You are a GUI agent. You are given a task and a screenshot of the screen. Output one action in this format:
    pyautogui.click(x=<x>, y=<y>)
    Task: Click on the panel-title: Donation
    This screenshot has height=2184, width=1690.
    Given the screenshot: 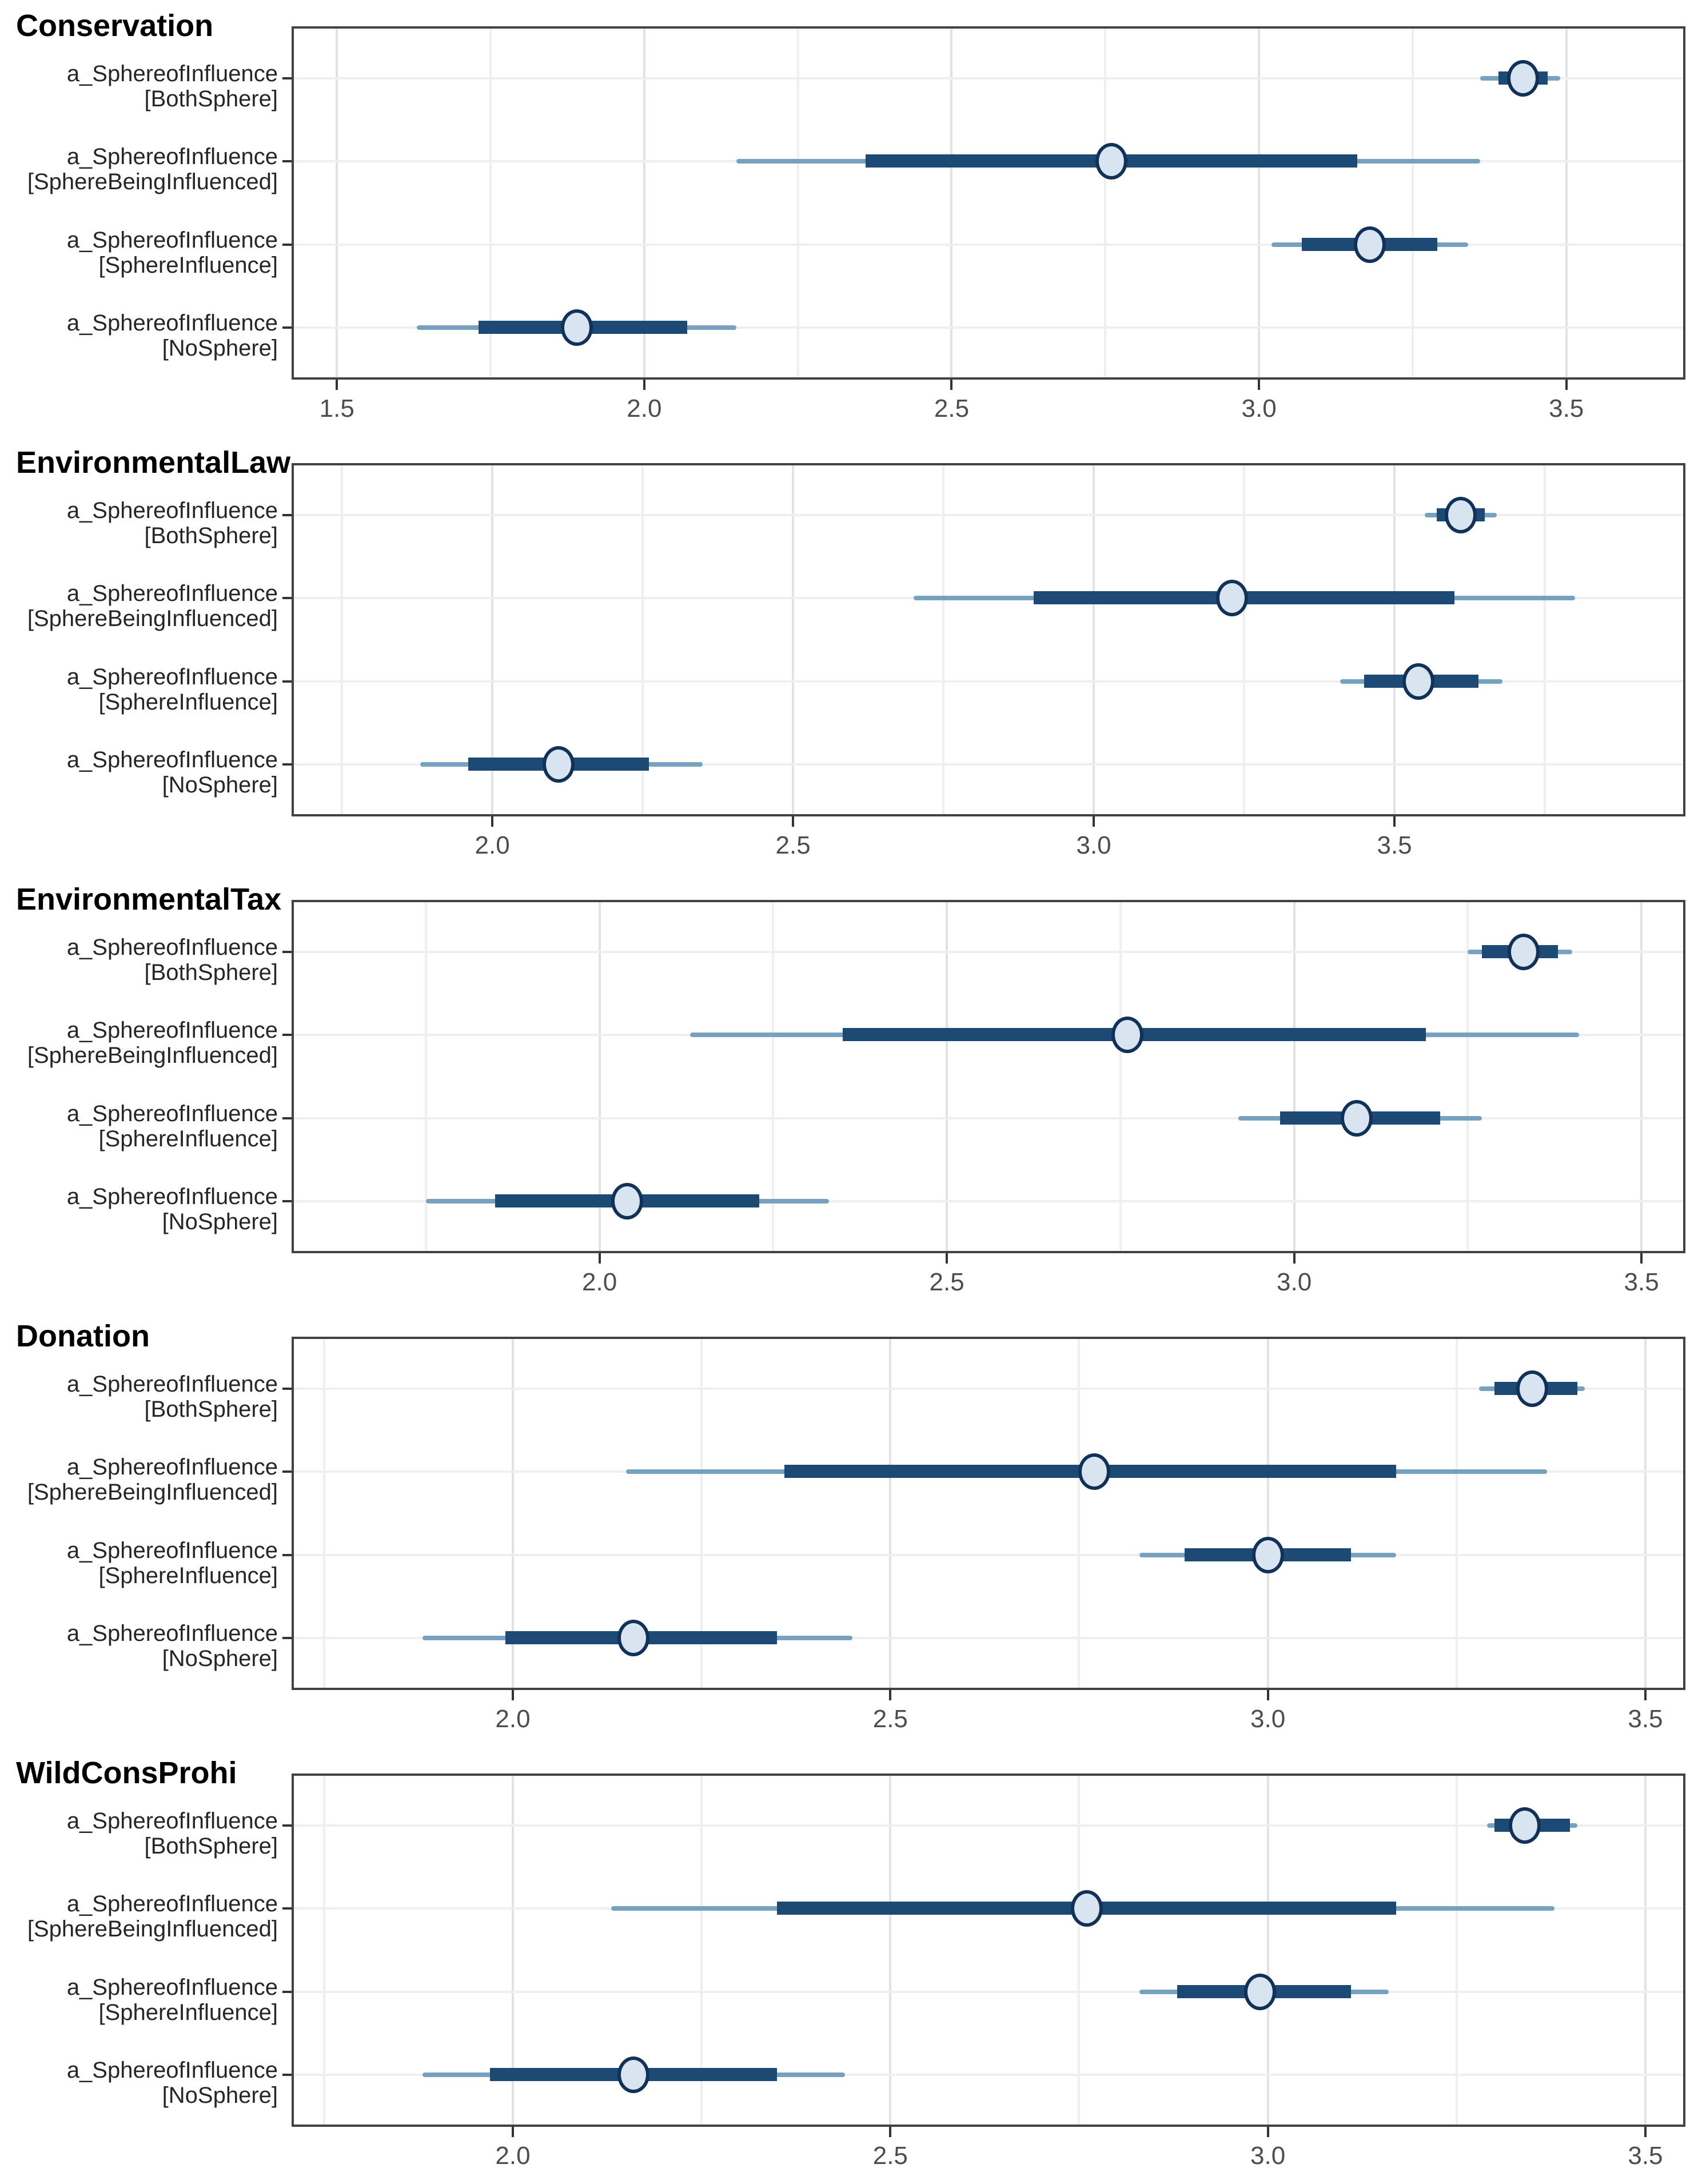 What is the action you would take?
    pyautogui.click(x=83, y=1336)
    